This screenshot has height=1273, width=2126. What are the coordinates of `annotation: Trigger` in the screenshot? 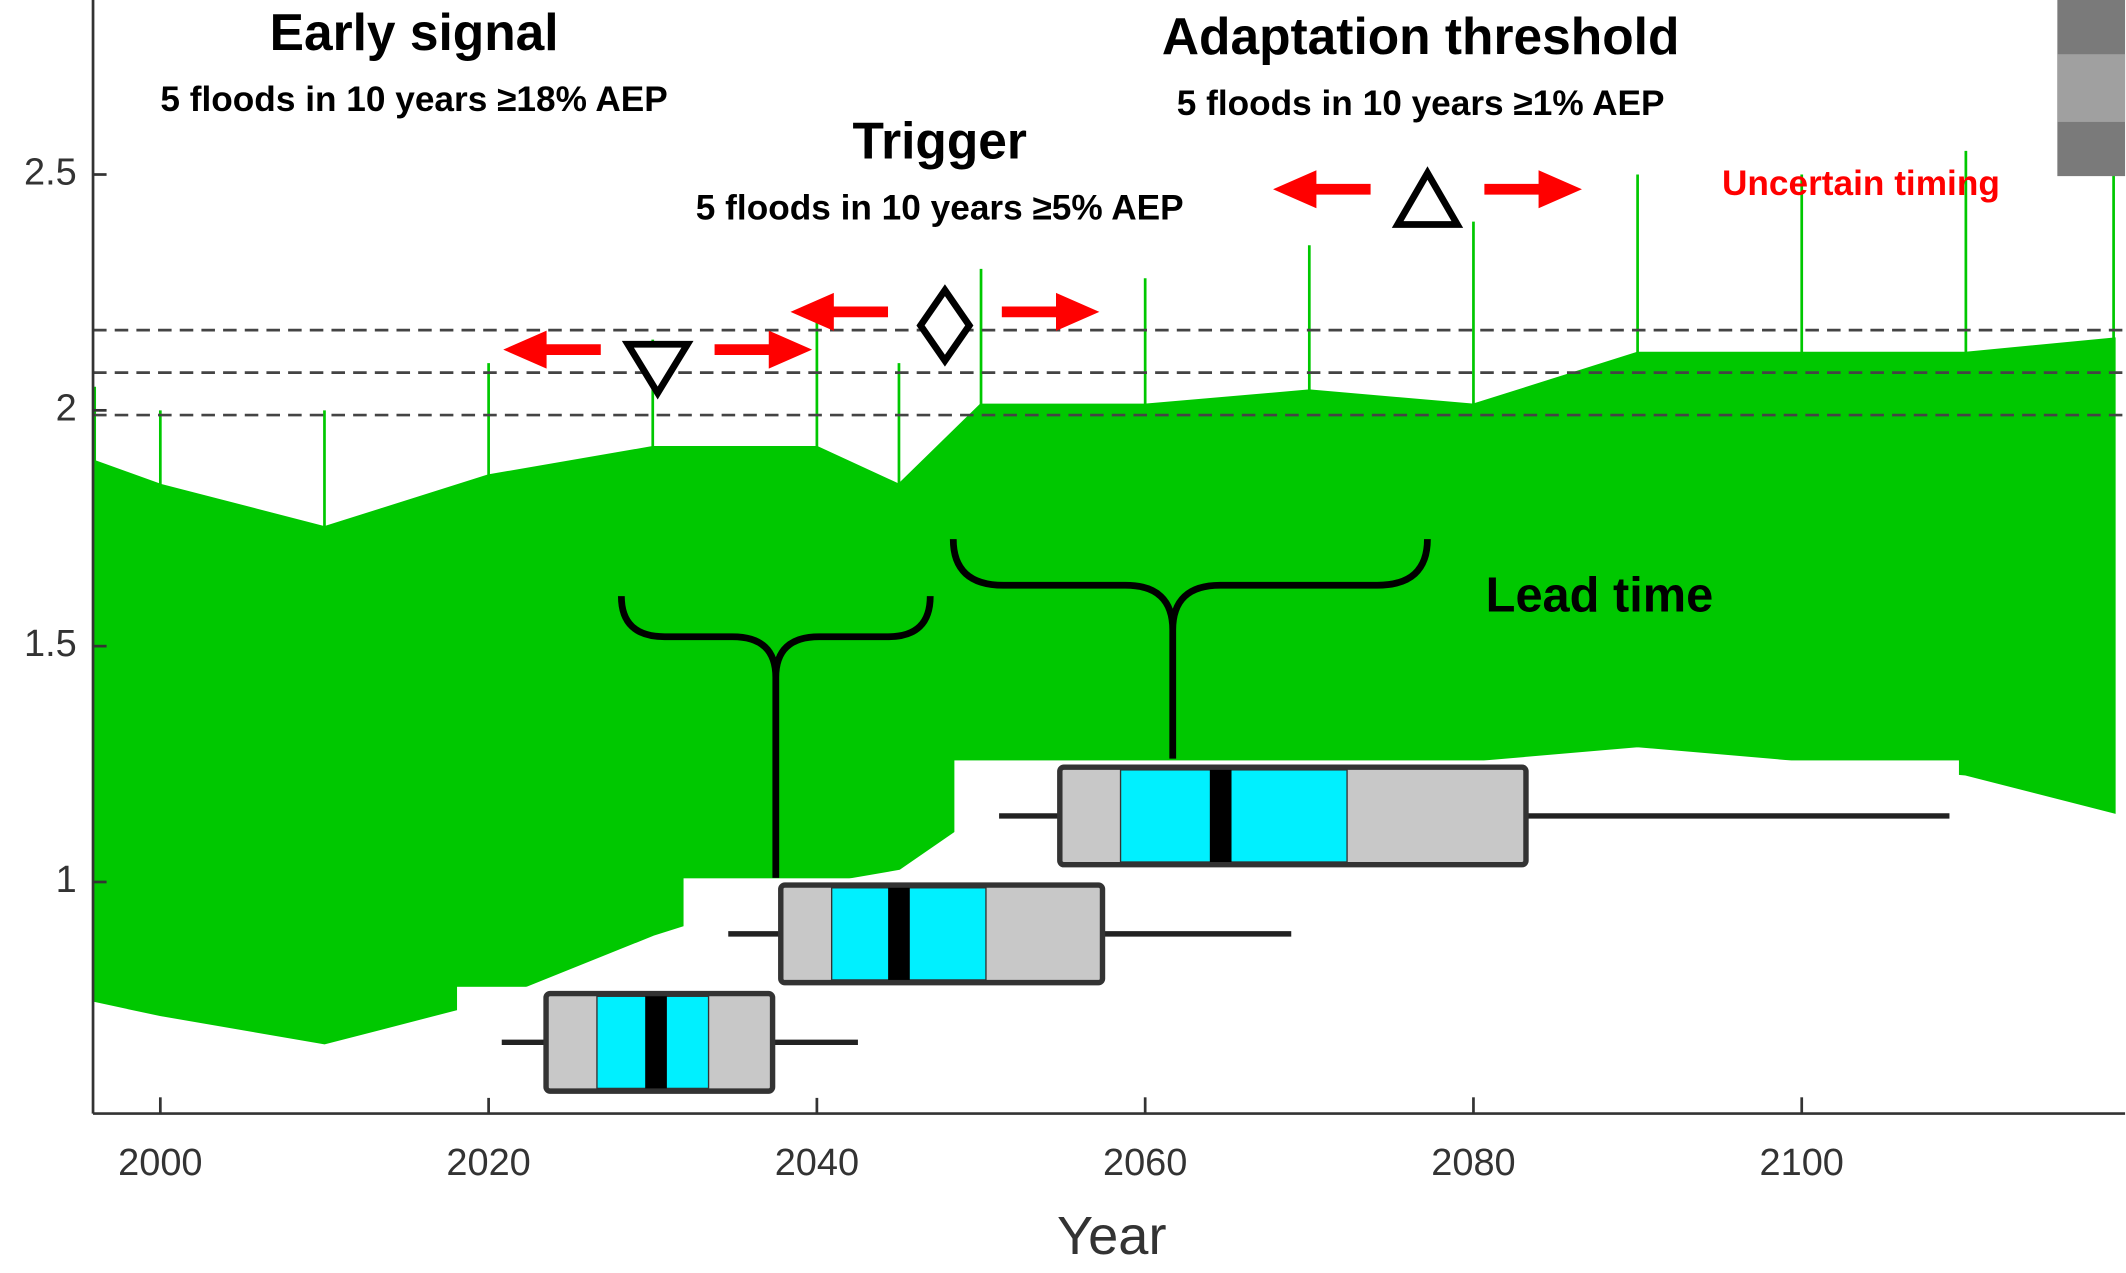 It's located at (939, 141).